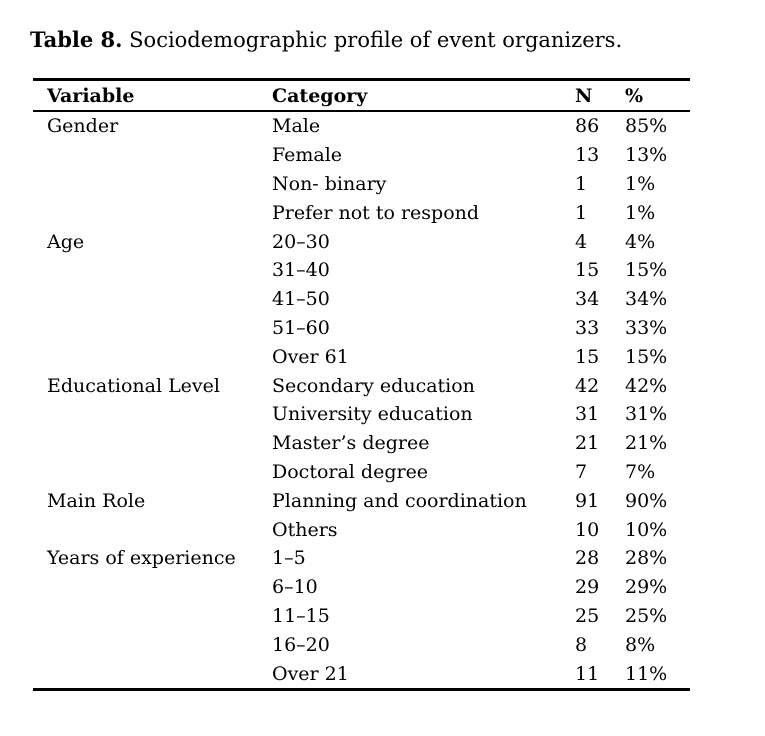  Describe the element at coordinates (301, 615) in the screenshot. I see `cell-category: 11–15` at that location.